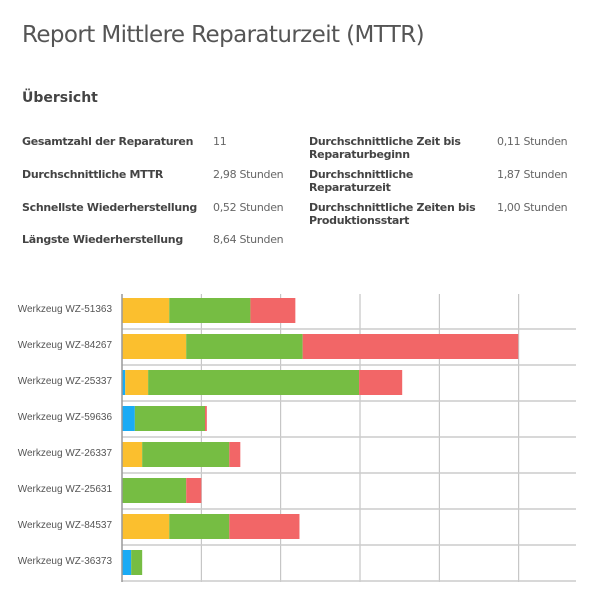 The height and width of the screenshot is (600, 600). What do you see at coordinates (109, 207) in the screenshot?
I see `stat-label: Schnellste Wiederherstellung` at bounding box center [109, 207].